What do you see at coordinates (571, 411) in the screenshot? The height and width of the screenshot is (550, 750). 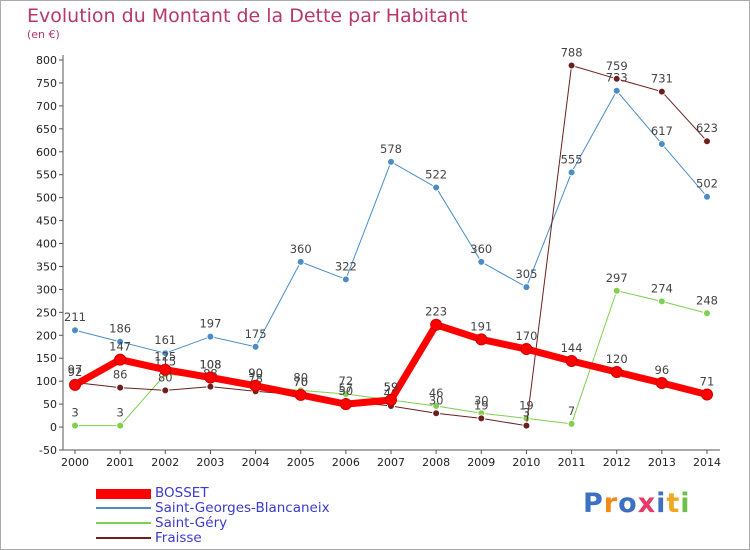 I see `data-label-saint-g-ry: 7` at bounding box center [571, 411].